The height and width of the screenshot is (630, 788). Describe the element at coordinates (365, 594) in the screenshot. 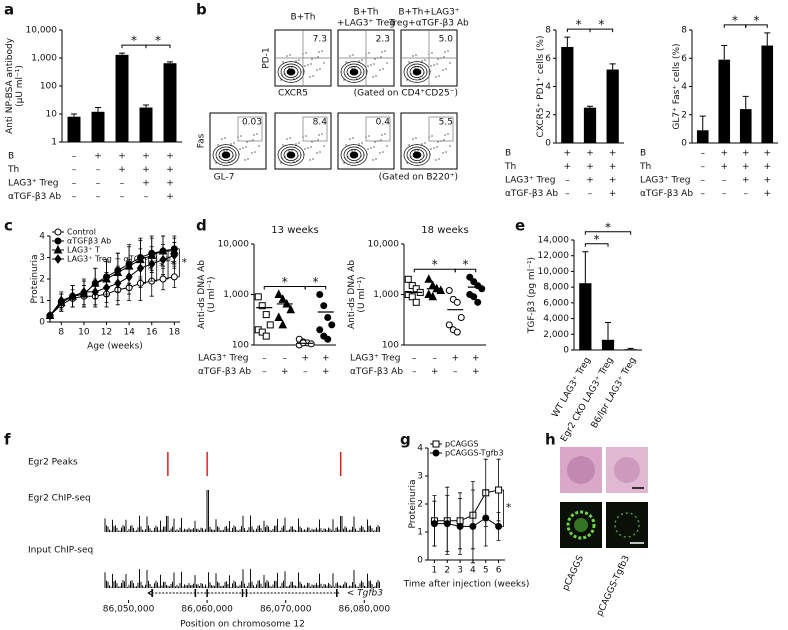

I see `gene-label: < Tgfb3` at that location.